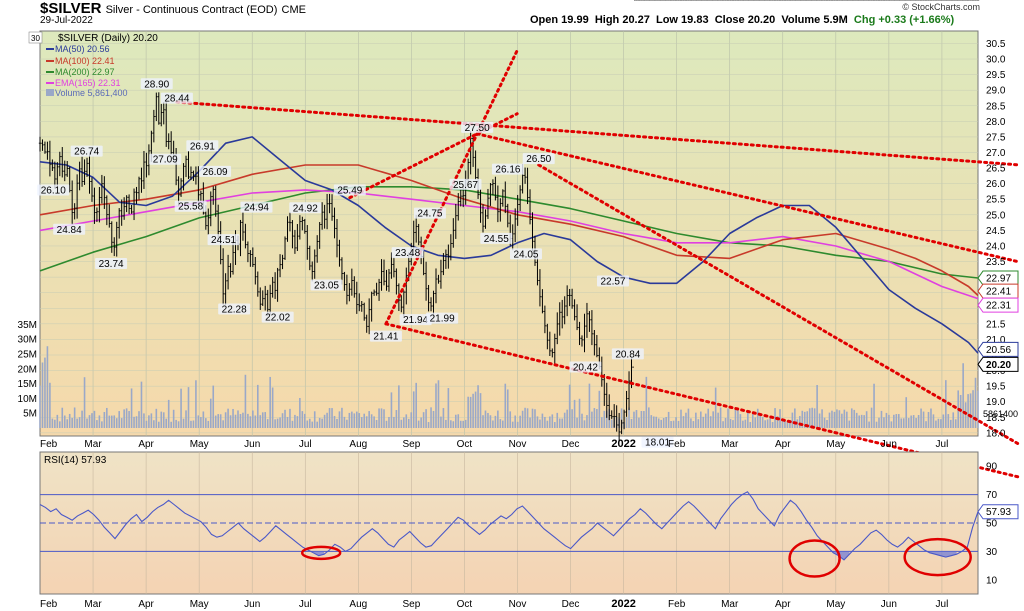  What do you see at coordinates (27, 355) in the screenshot?
I see `volume-tick-label: 25M` at bounding box center [27, 355].